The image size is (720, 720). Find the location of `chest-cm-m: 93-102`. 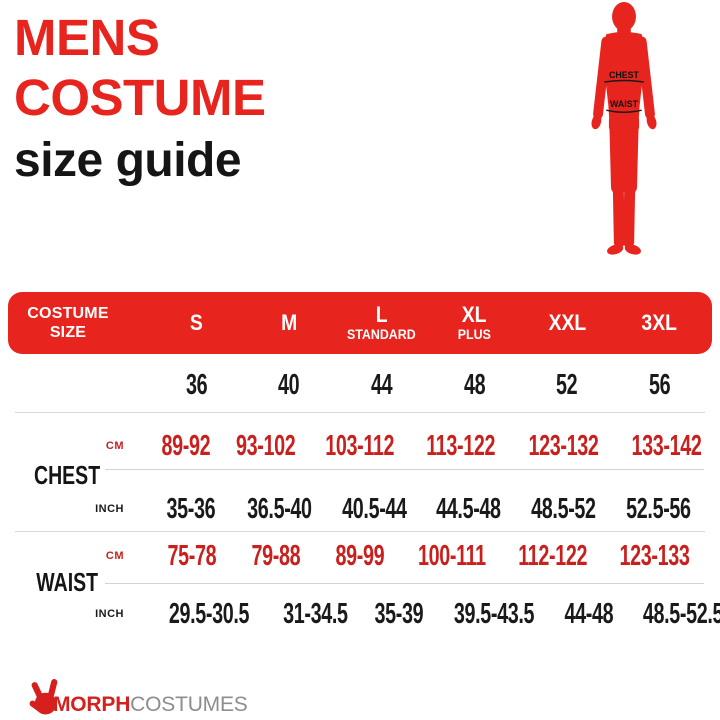

chest-cm-m: 93-102 is located at coordinates (265, 445).